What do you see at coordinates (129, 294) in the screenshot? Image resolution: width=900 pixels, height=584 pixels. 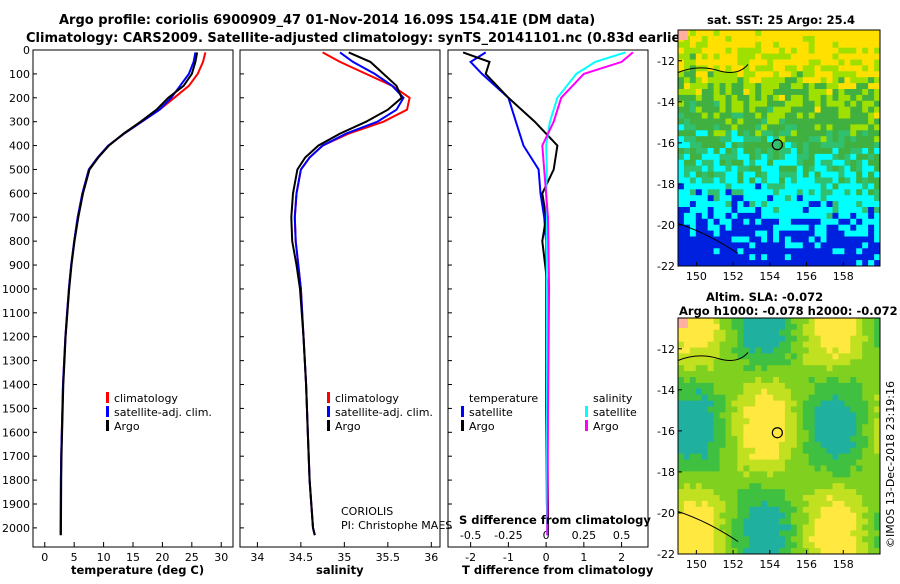 I see `series-line` at bounding box center [129, 294].